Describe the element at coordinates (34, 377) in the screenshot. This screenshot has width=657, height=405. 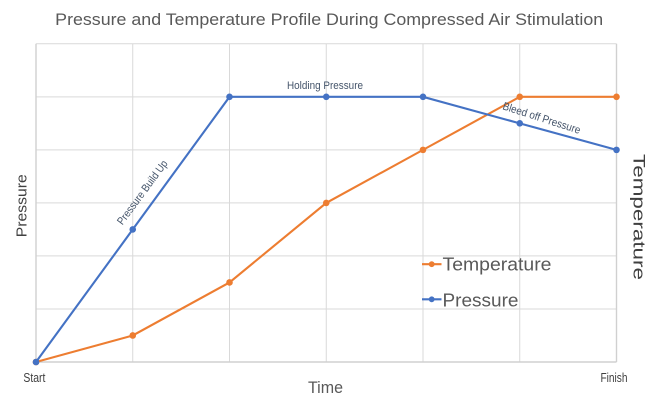
I see `svg-text: Start` at that location.